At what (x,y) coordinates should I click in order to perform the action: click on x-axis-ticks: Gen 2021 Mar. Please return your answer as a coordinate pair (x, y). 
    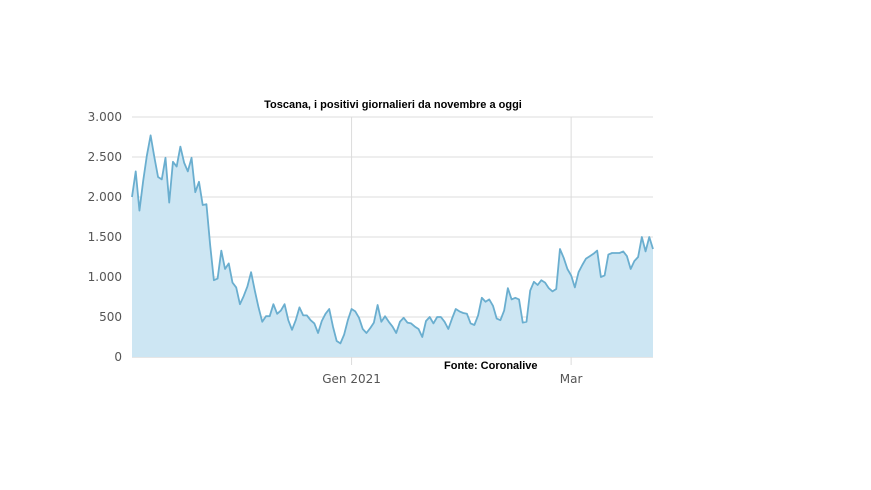
    Looking at the image, I should click on (452, 379).